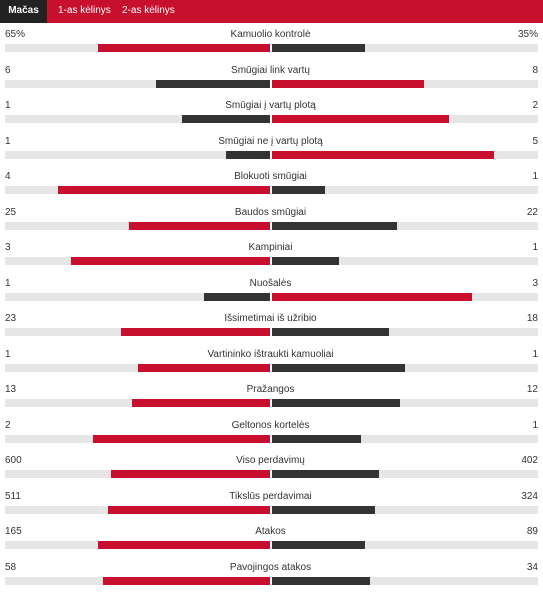 The width and height of the screenshot is (543, 592). Describe the element at coordinates (535, 283) in the screenshot. I see `away-value: 3` at that location.